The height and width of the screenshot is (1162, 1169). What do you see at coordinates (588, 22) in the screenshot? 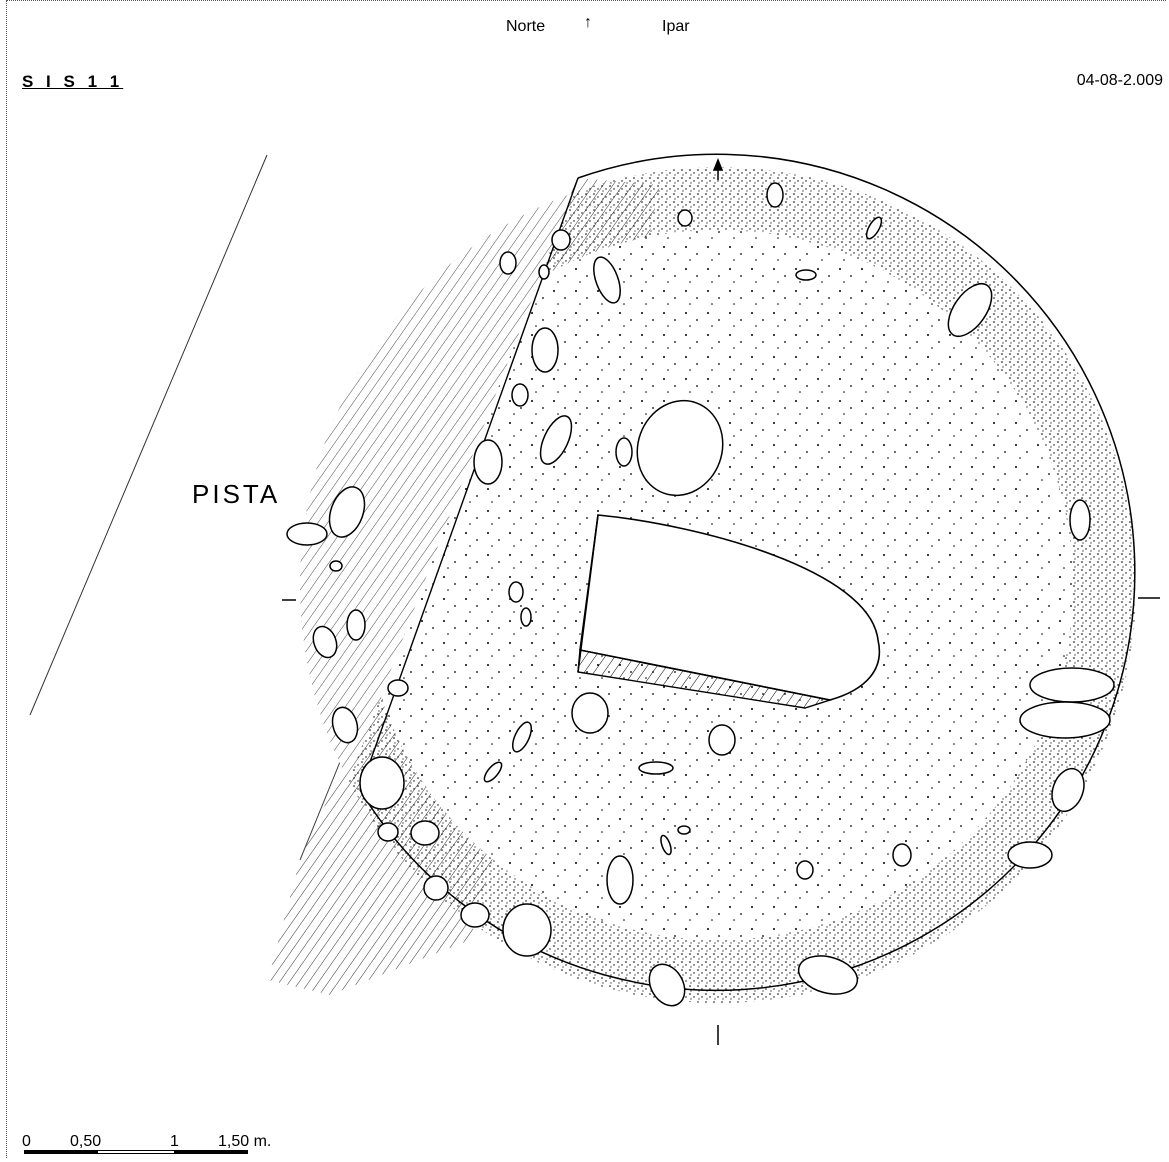
I see `north-arrow-icon: ↑` at bounding box center [588, 22].